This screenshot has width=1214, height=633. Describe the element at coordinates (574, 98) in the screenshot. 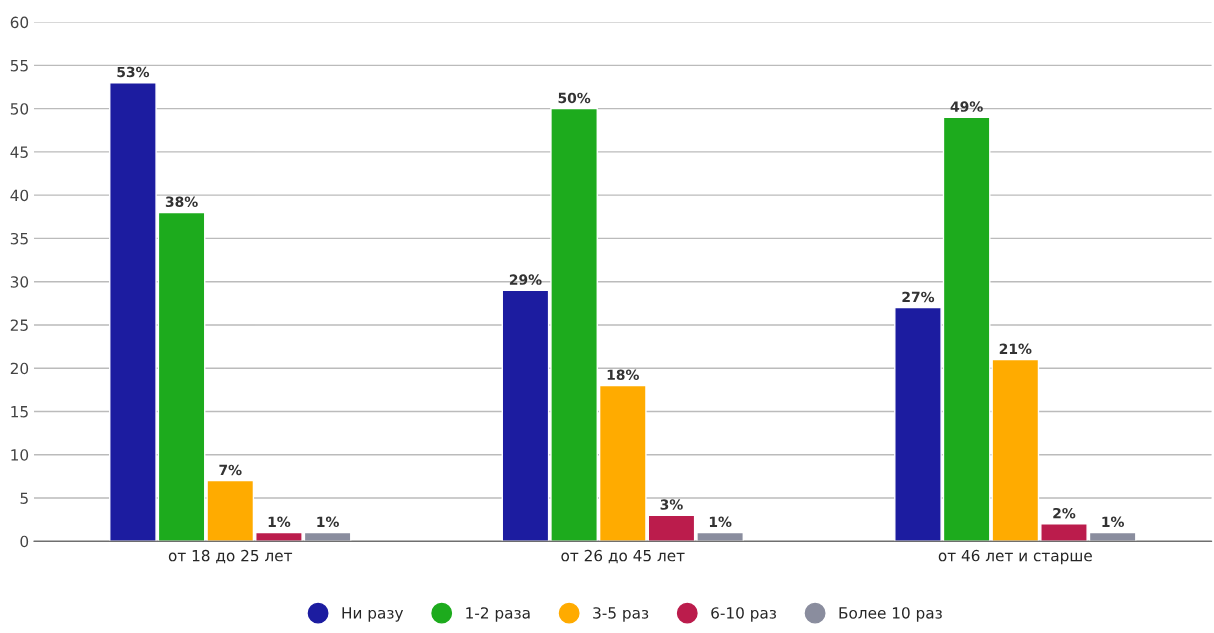

I see `data-label: 50%` at that location.